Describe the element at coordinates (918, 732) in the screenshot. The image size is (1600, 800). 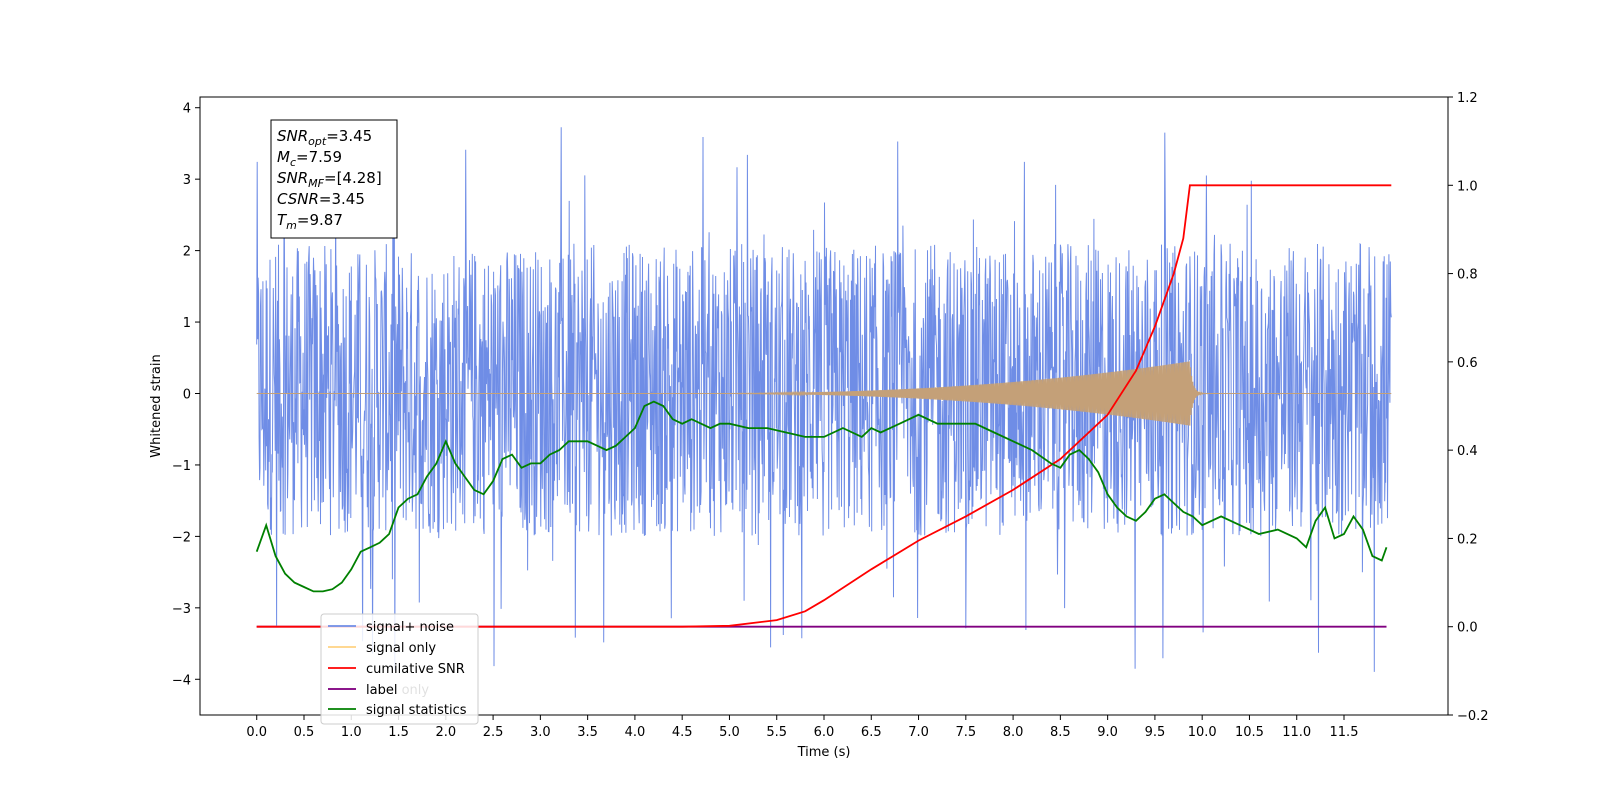
I see `x-tick-label: 7.0` at that location.